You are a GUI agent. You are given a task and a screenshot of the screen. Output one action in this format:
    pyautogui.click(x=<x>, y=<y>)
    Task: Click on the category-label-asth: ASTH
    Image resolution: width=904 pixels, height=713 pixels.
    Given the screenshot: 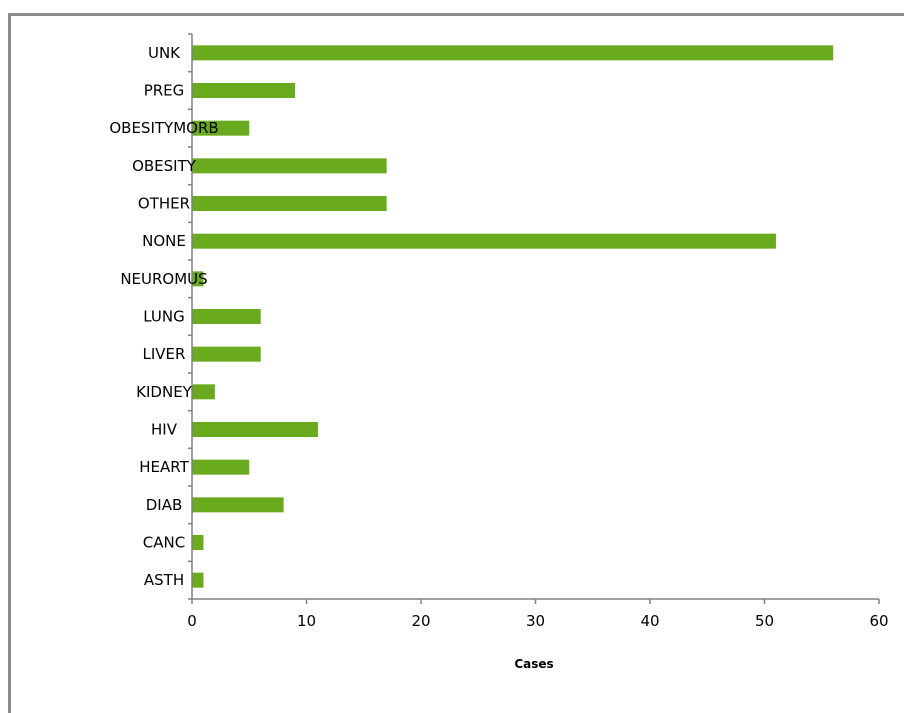 What is the action you would take?
    pyautogui.click(x=164, y=580)
    